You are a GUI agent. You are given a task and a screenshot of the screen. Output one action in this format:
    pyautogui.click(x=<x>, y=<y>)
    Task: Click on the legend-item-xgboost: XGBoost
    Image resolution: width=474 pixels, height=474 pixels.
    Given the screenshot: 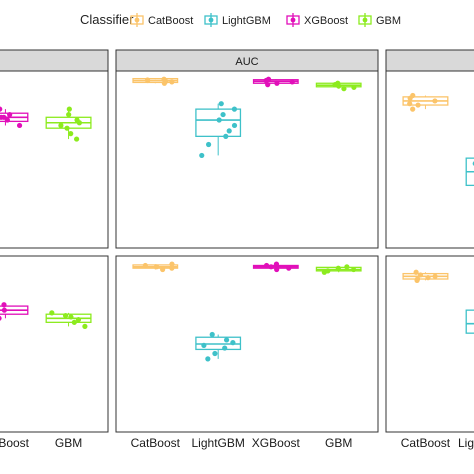 What is the action you would take?
    pyautogui.click(x=317, y=20)
    